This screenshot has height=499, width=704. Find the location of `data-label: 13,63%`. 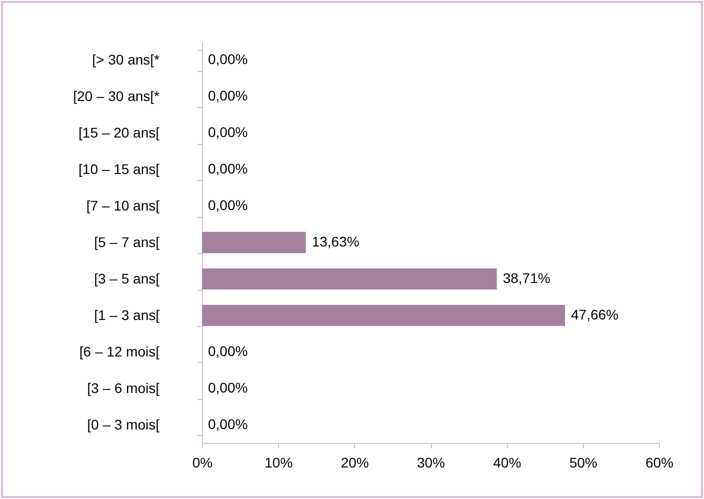

data-label: 13,63% is located at coordinates (336, 242).